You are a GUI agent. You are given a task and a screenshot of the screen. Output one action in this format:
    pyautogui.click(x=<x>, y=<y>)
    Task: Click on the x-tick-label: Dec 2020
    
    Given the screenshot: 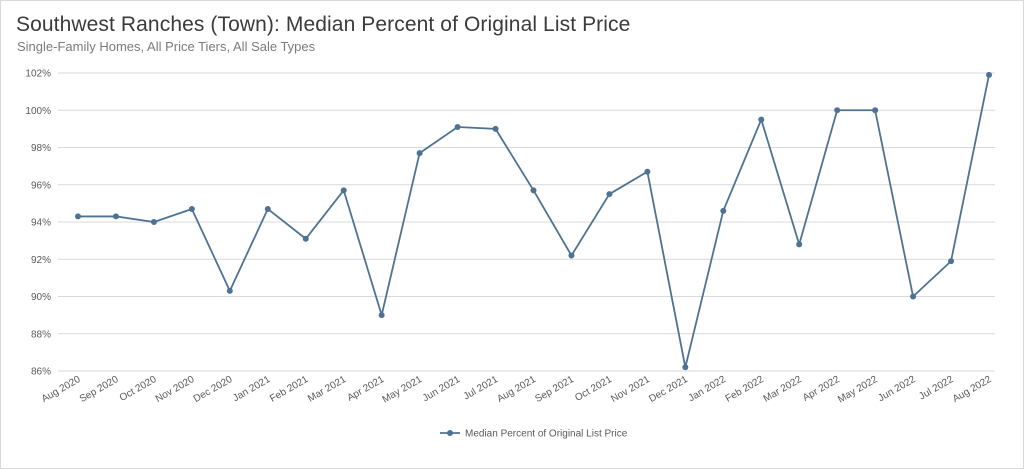 What is the action you would take?
    pyautogui.click(x=213, y=389)
    